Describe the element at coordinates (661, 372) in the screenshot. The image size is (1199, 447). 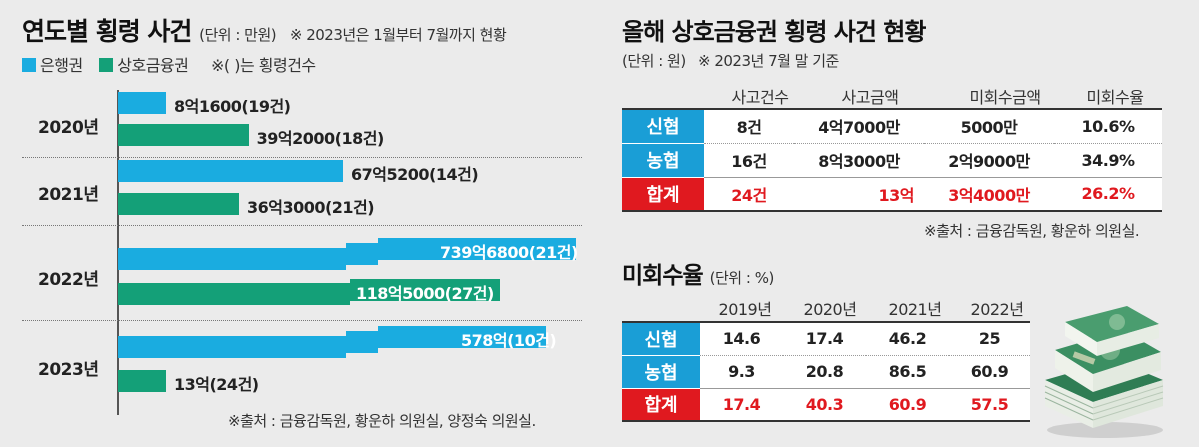
I see `rb-row-label: 농협` at that location.